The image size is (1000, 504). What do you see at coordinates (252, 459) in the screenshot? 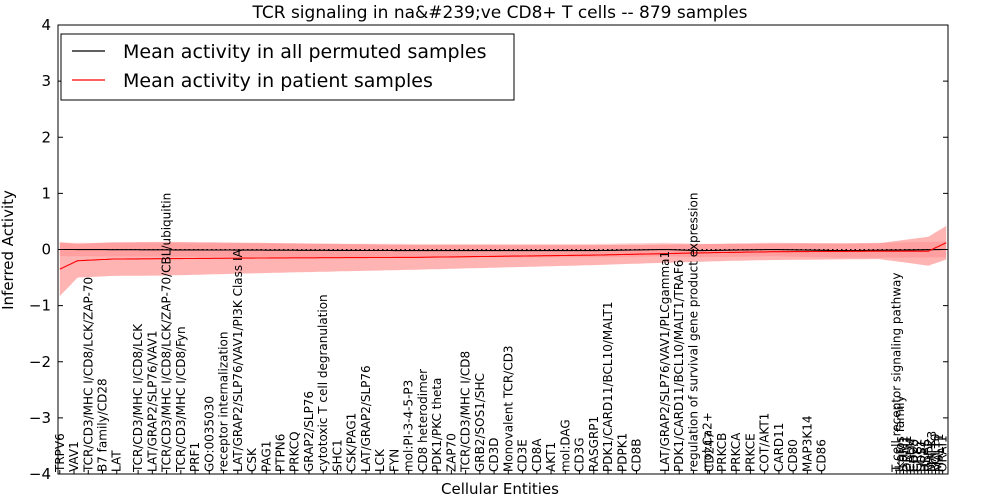
I see `x-tick-label: CSK` at bounding box center [252, 459].